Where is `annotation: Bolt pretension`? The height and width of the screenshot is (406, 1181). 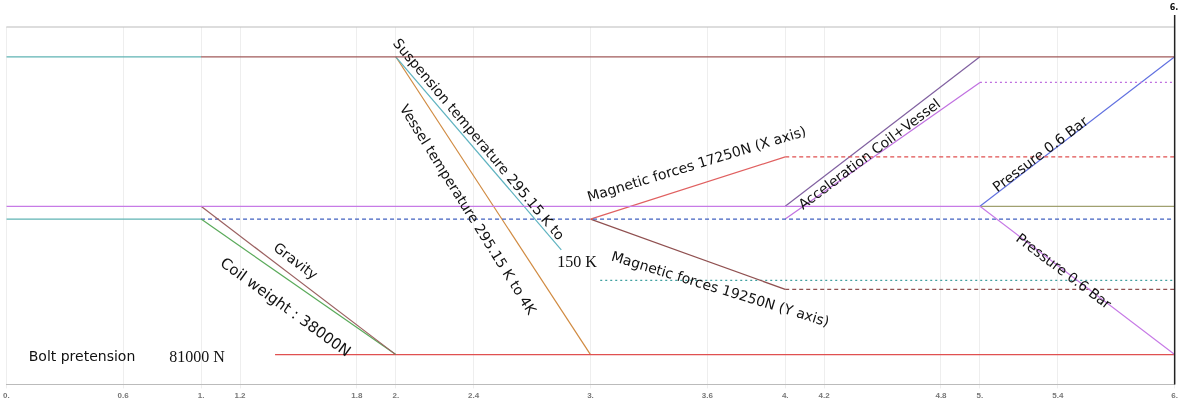 annotation: Bolt pretension is located at coordinates (82, 355).